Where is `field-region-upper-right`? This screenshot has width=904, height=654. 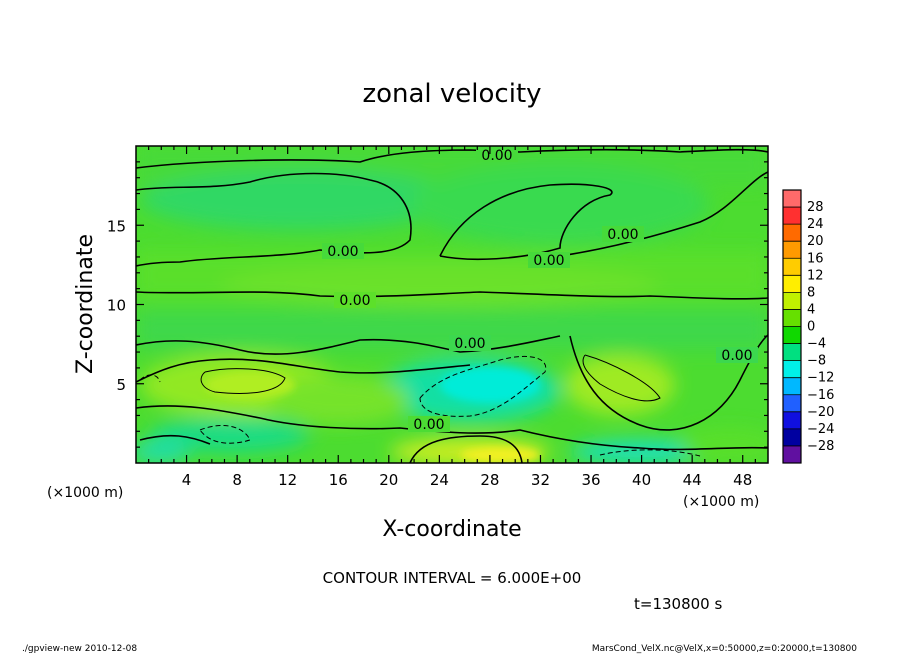 field-region-upper-right is located at coordinates (560, 205).